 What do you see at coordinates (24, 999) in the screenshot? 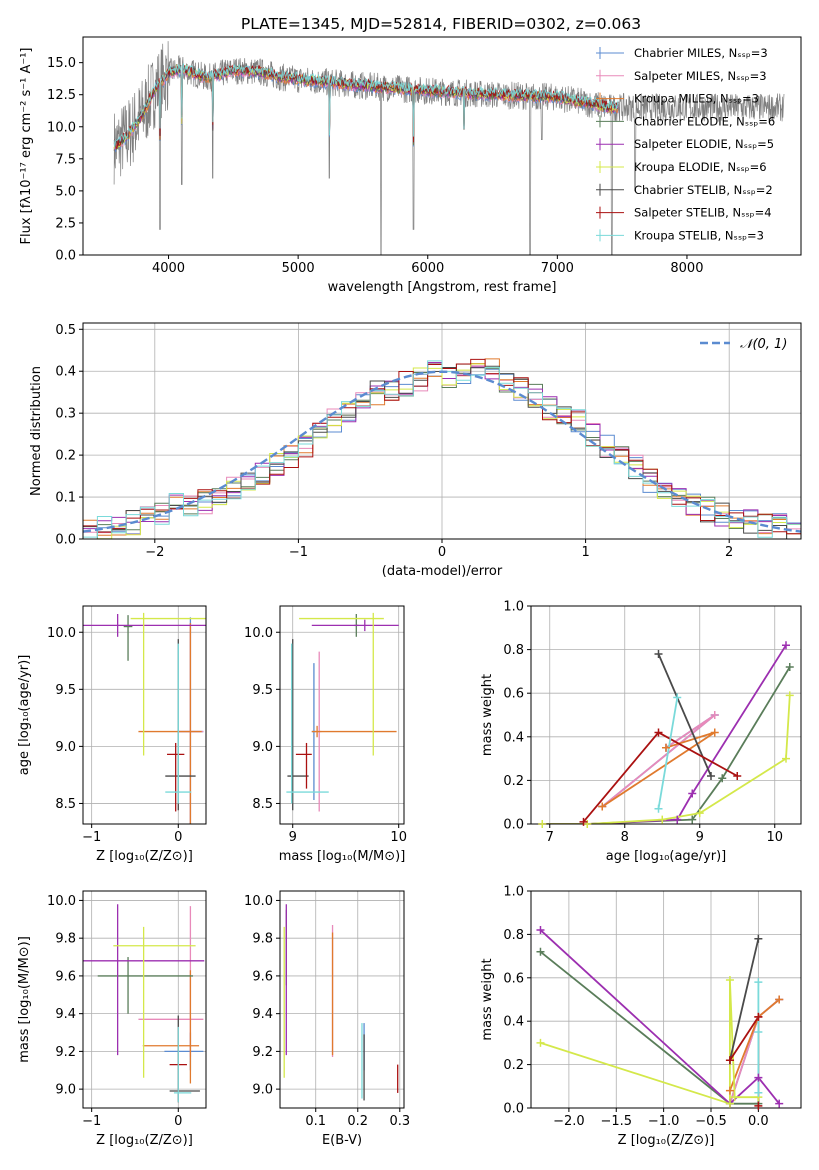
I see `y-axis-label: mass [log₁₀(M/M⊙)]` at bounding box center [24, 999].